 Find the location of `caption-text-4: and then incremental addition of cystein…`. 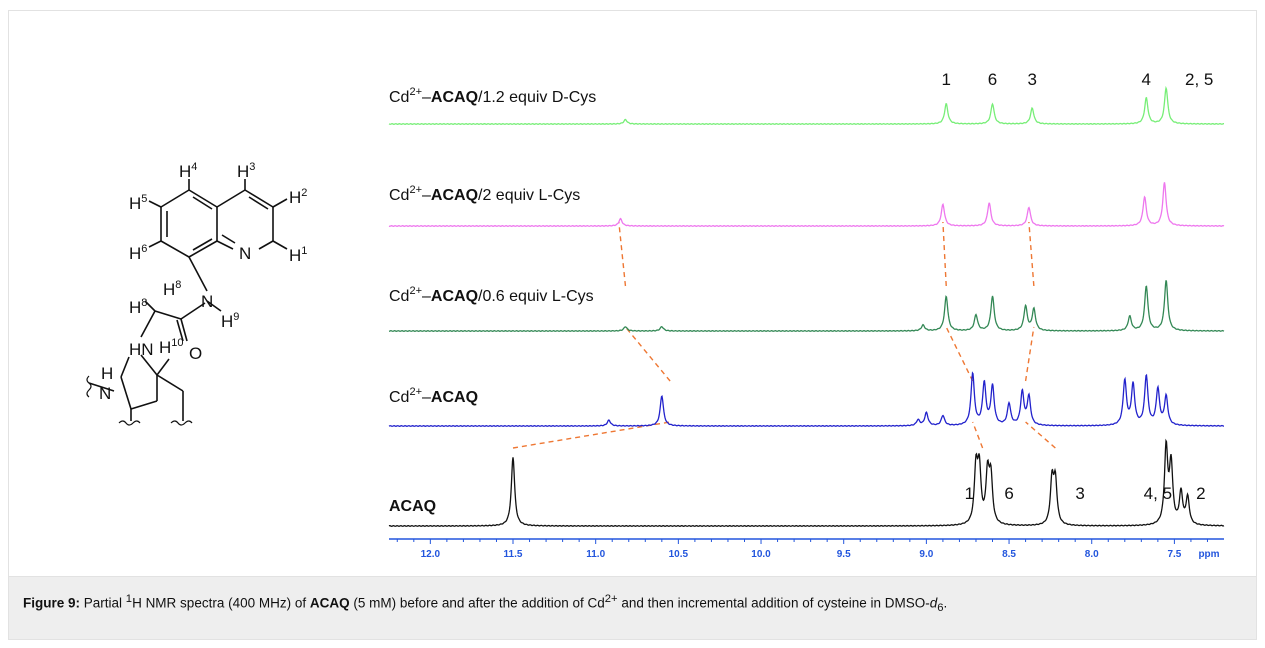

caption-text-4: and then incremental addition of cystein… is located at coordinates (773, 603).